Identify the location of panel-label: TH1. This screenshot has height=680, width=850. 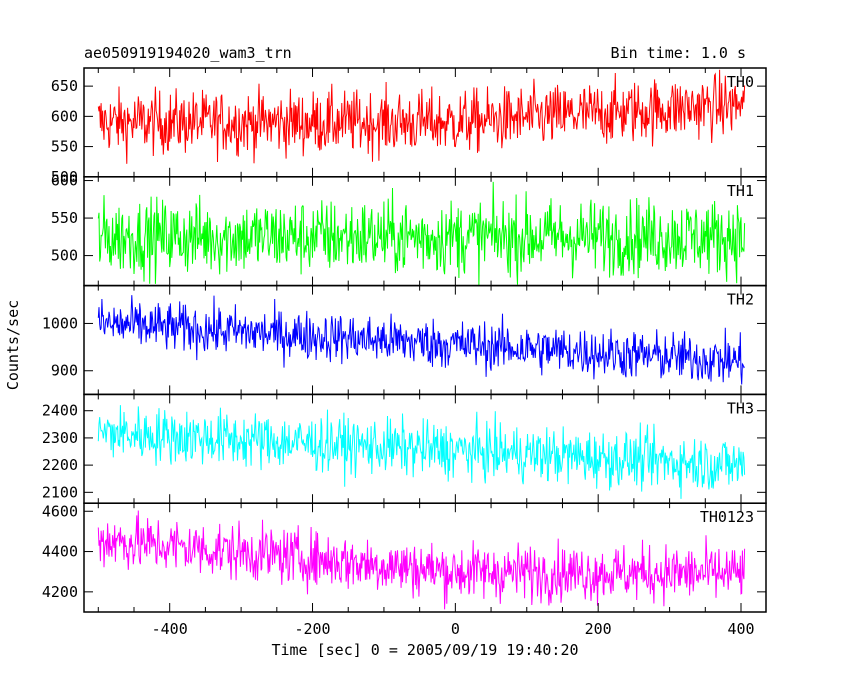
(740, 191).